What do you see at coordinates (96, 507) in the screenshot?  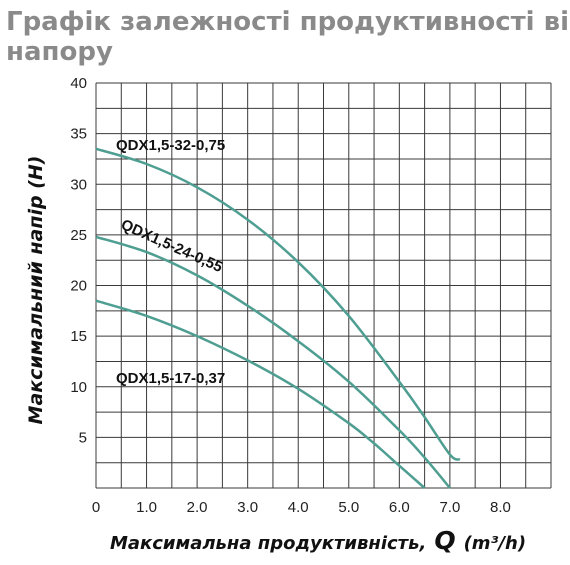 I see `x-tick-label: 0` at bounding box center [96, 507].